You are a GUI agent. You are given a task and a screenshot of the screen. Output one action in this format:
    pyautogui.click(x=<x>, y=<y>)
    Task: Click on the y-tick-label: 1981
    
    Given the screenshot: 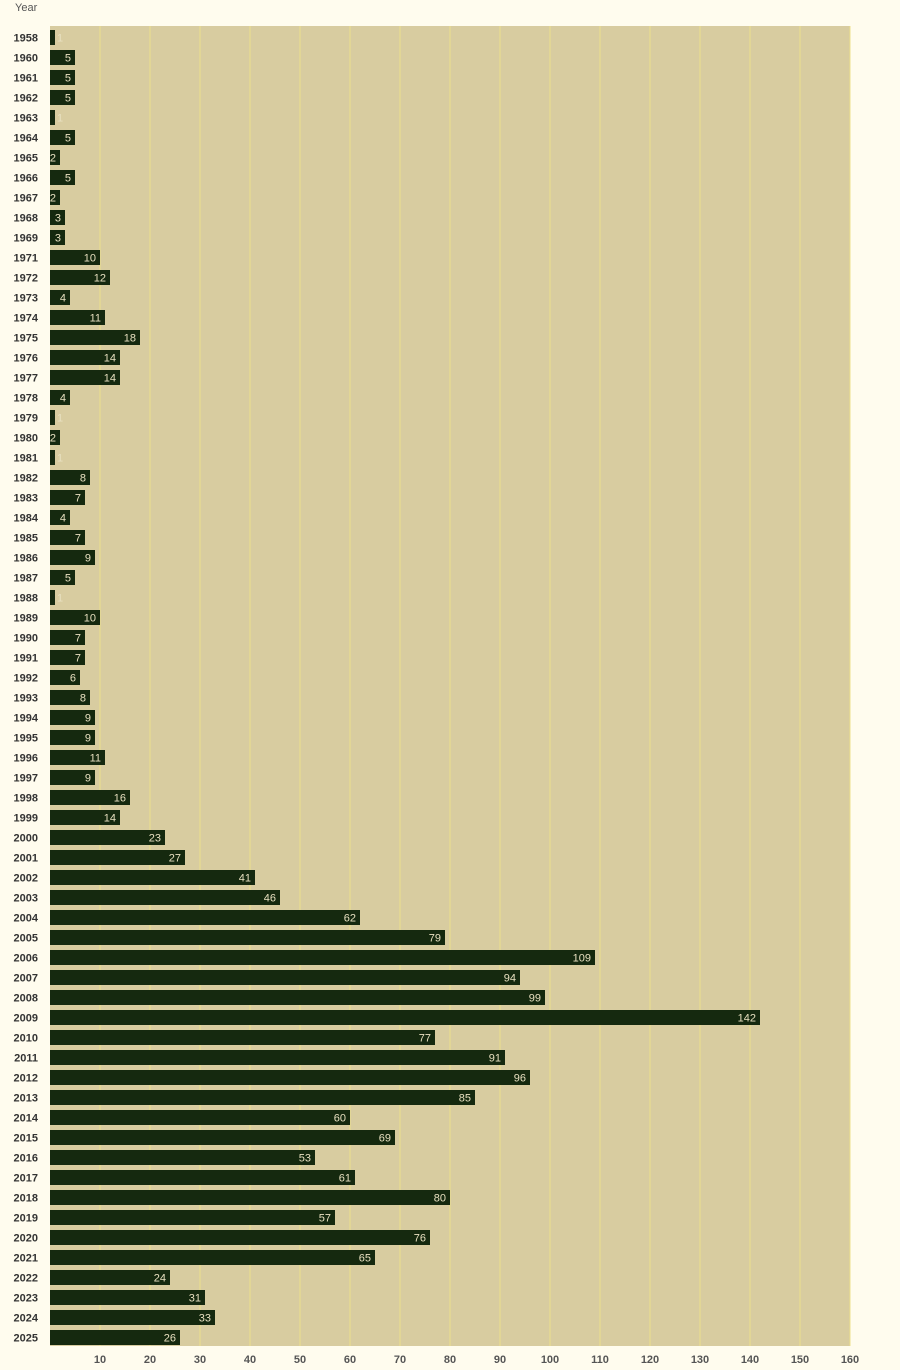 What is the action you would take?
    pyautogui.click(x=26, y=459)
    